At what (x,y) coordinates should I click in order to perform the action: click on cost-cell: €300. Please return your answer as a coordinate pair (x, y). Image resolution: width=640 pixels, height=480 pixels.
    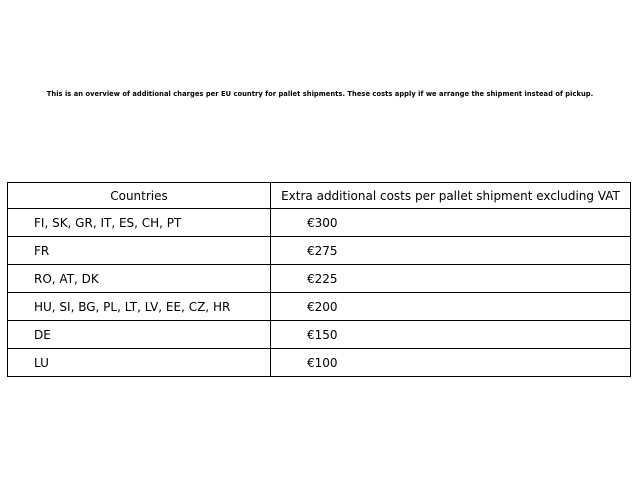
    Looking at the image, I should click on (450, 222).